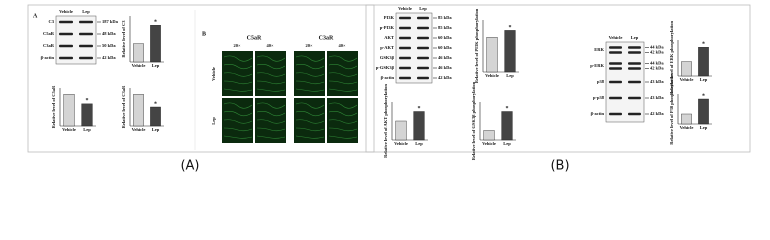 The image size is (770, 240). Describe the element at coordinates (110, 21) in the screenshot. I see `kda-label: 187 kDa` at that location.